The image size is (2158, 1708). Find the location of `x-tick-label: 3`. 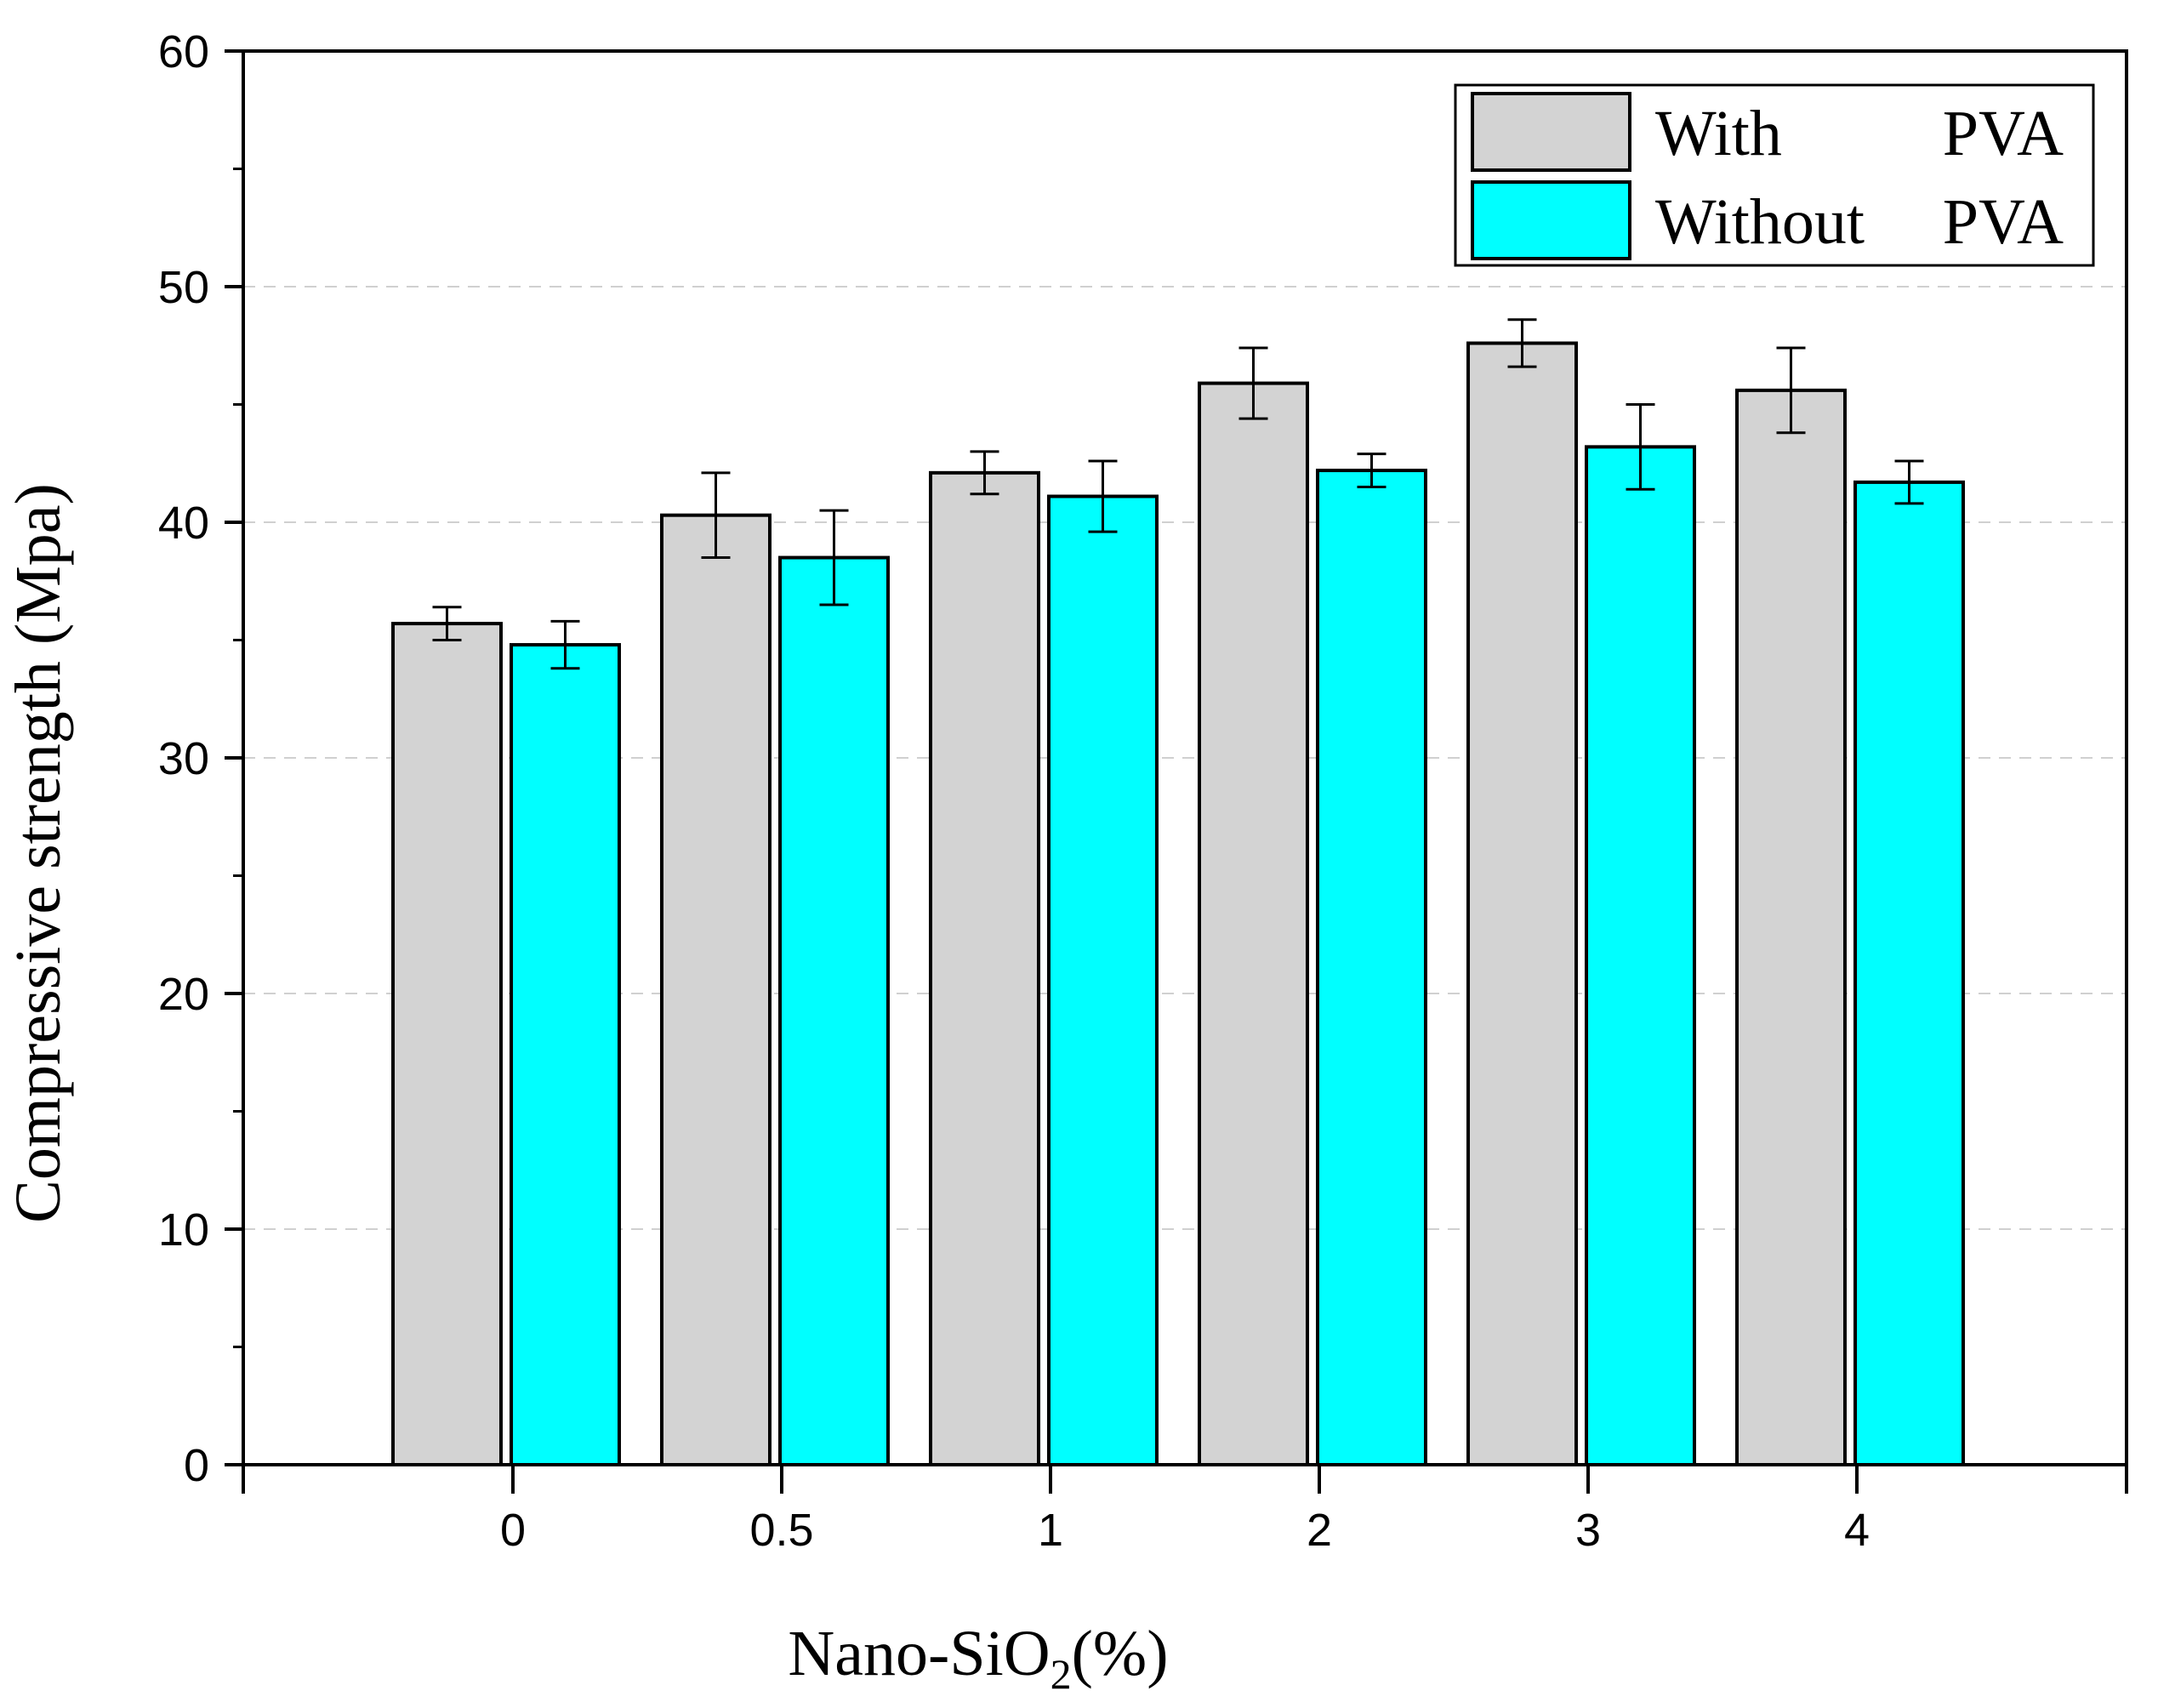

x-tick-label: 3 is located at coordinates (1588, 1530).